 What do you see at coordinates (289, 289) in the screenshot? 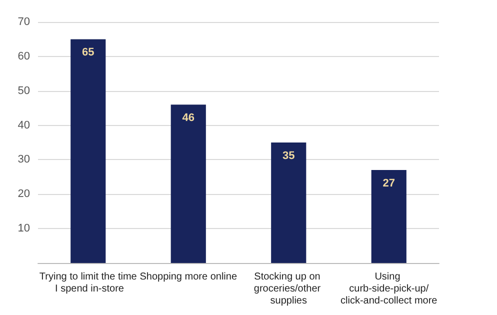
I see `x-tick-label: Stocking up on groceries/other supplies` at bounding box center [289, 289].